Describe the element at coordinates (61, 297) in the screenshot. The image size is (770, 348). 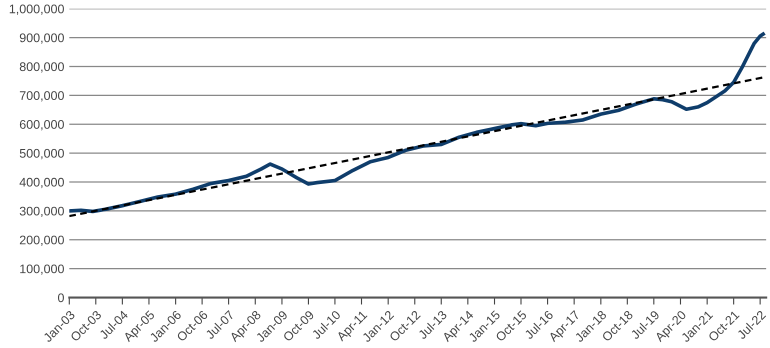
I see `y-tick-label: 0` at that location.